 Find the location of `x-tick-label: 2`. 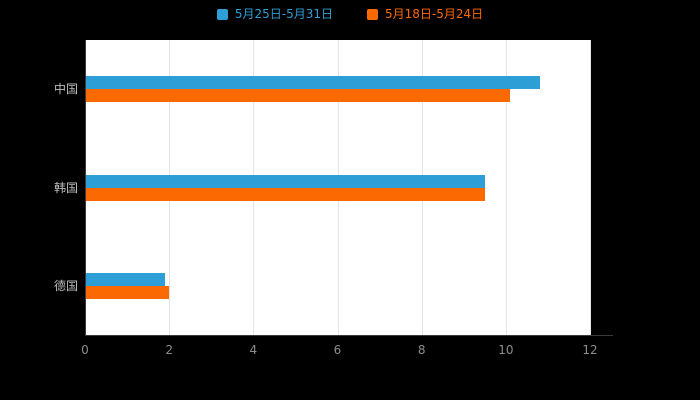

x-tick-label: 2 is located at coordinates (169, 350).